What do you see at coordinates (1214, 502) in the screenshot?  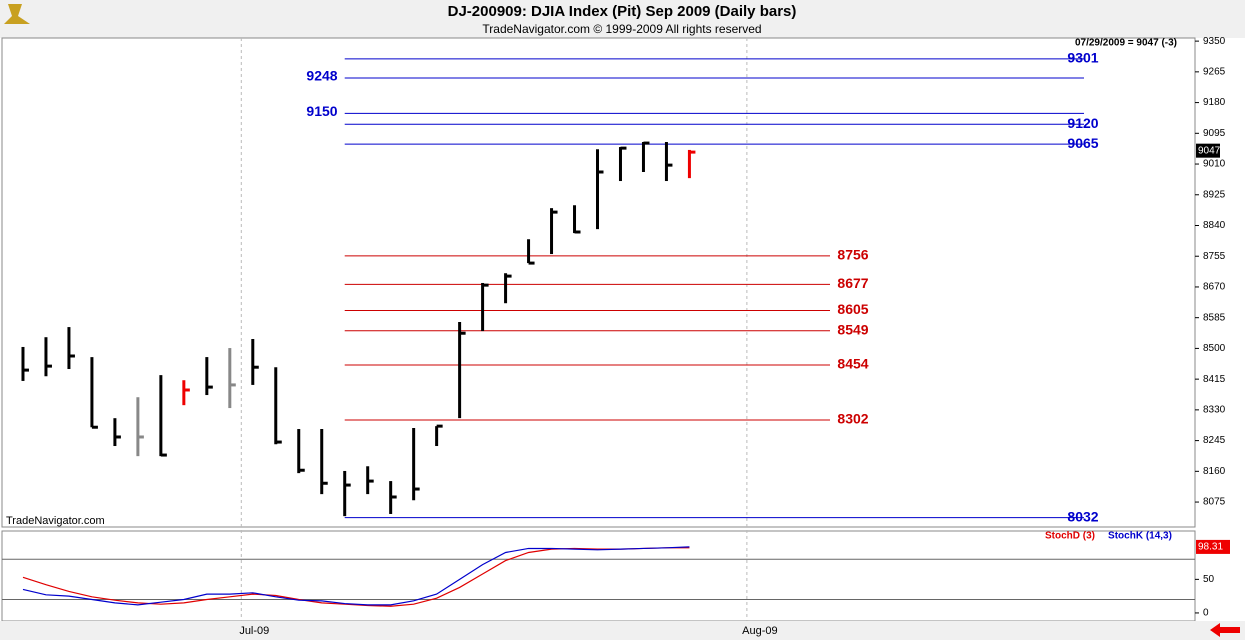 I see `y-tick-label: 8075` at bounding box center [1214, 502].